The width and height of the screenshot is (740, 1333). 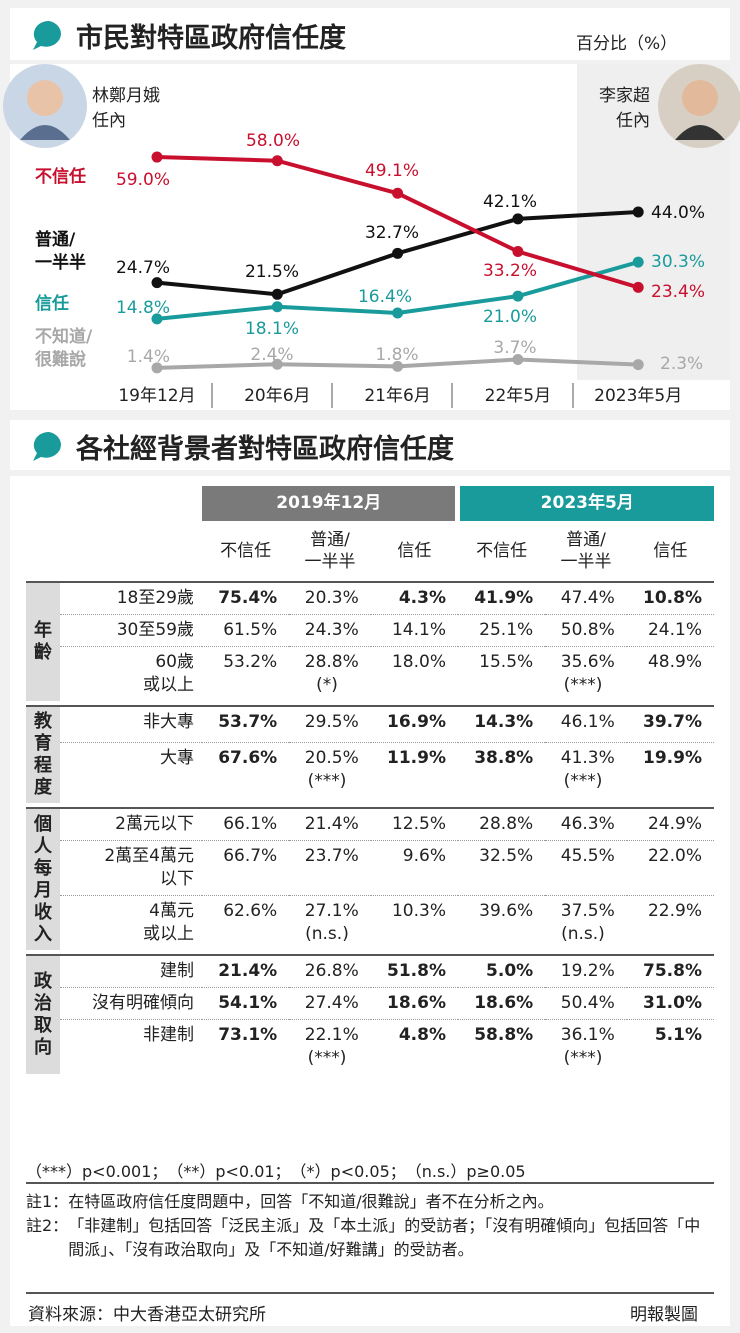 I want to click on cell: 50.4%, so click(x=586, y=1003).